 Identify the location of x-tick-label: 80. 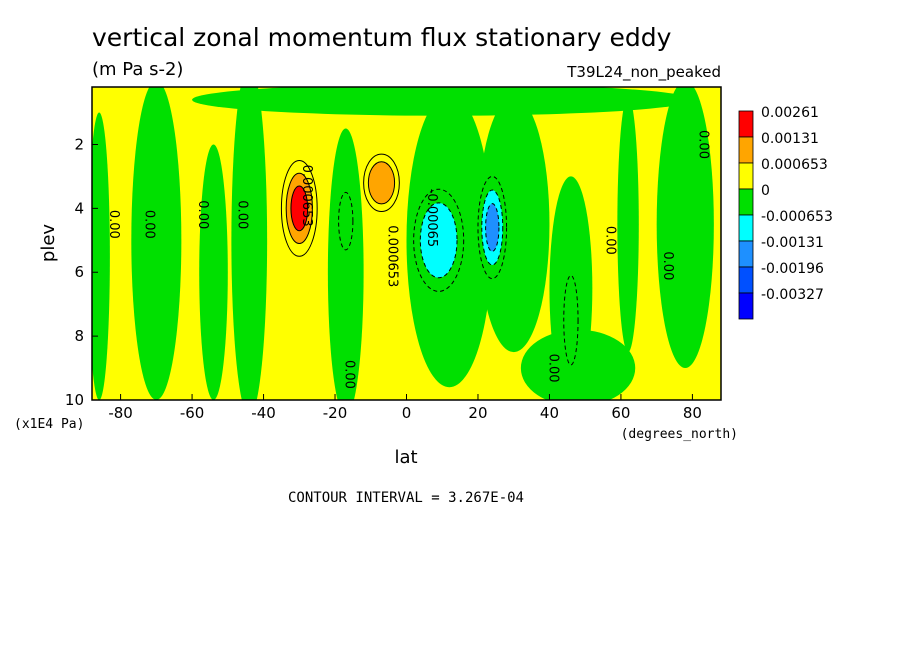
(692, 413).